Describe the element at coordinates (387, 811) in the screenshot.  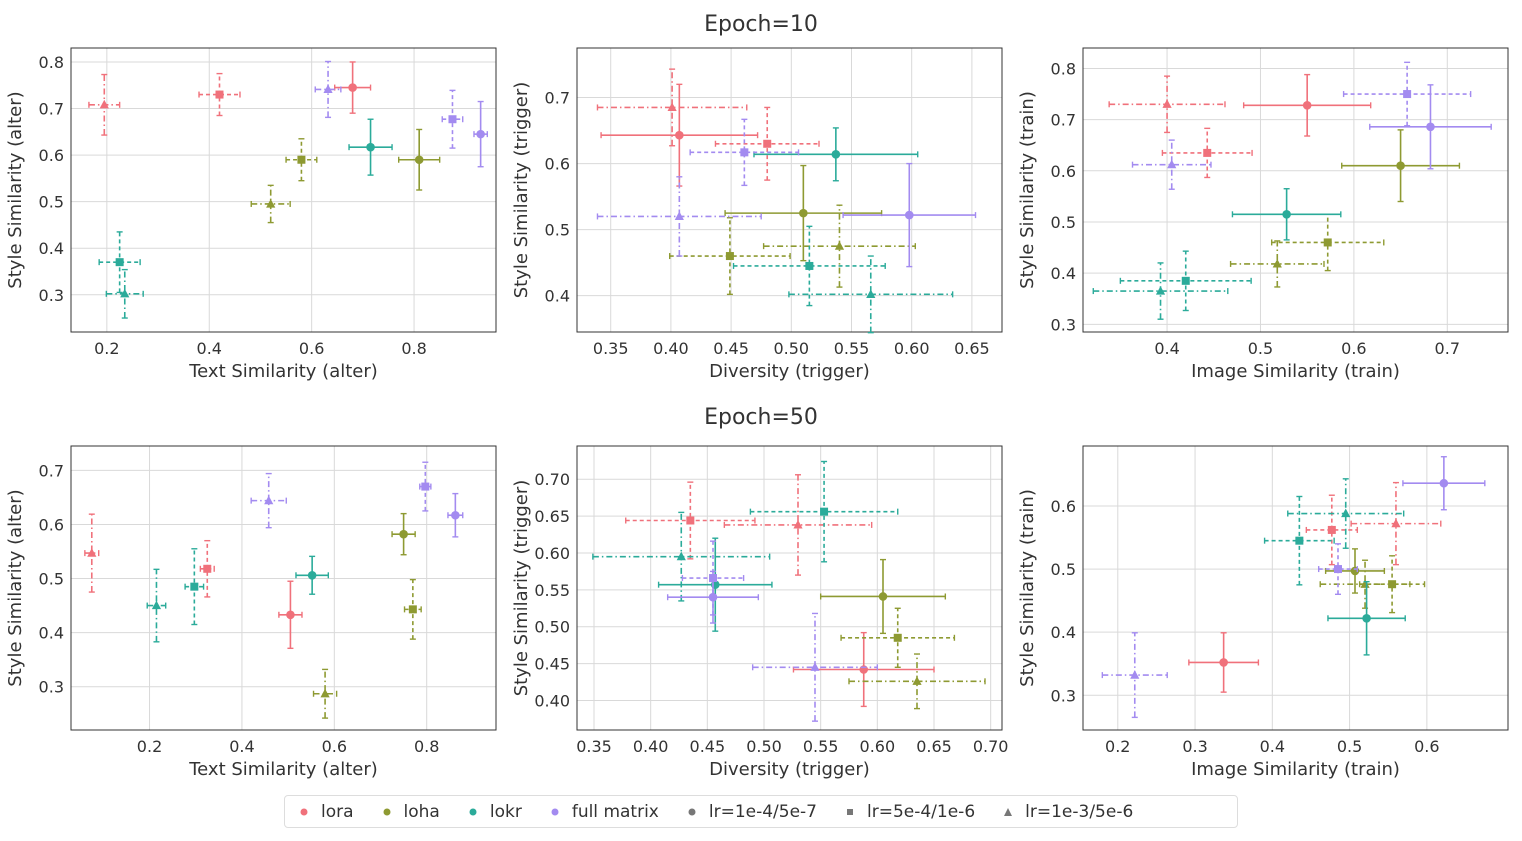
I see `loha-marker-icon` at that location.